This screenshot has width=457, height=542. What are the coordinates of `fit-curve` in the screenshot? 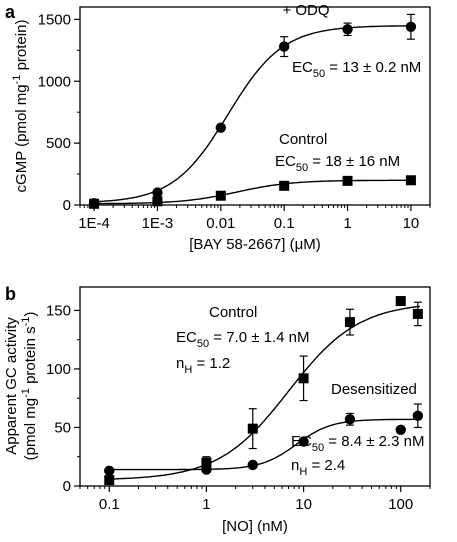 It's located at (252, 192).